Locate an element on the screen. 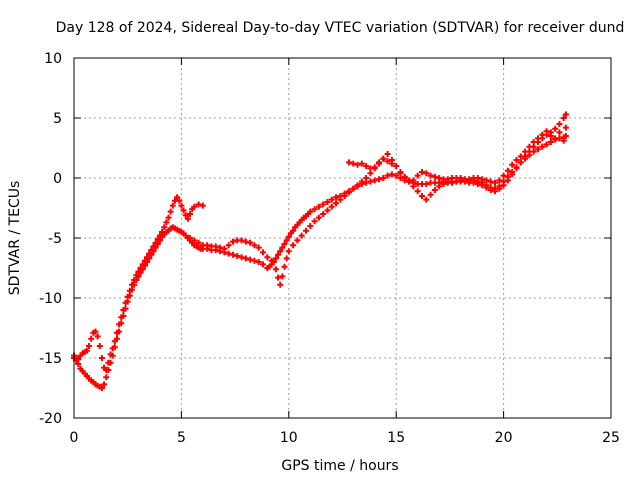 The width and height of the screenshot is (640, 485). x-tick-label: 0 is located at coordinates (74, 438).